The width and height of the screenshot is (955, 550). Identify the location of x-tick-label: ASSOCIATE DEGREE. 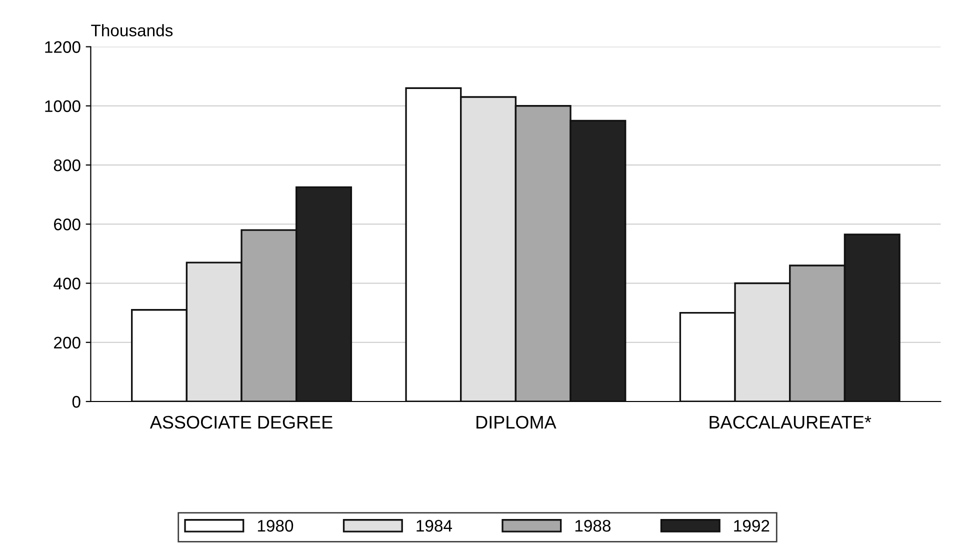
(241, 422).